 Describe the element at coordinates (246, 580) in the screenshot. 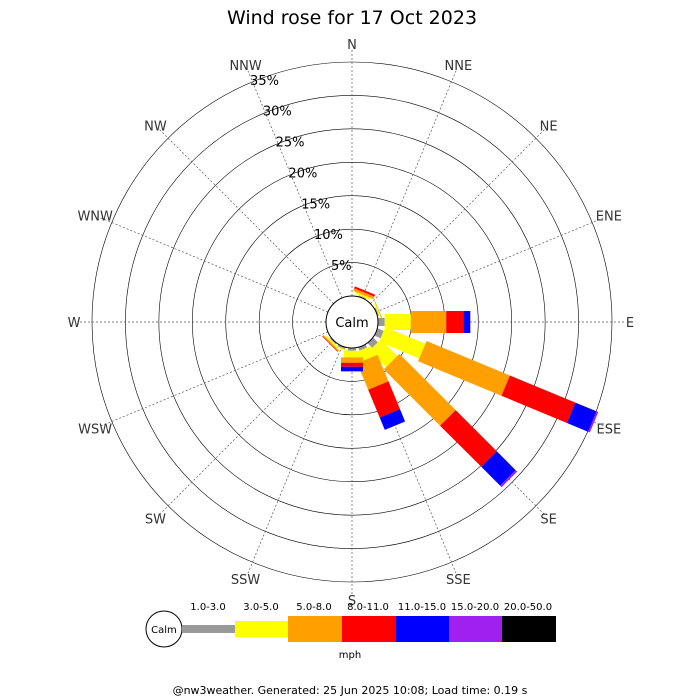

I see `direction-label-ssw: SSW` at that location.